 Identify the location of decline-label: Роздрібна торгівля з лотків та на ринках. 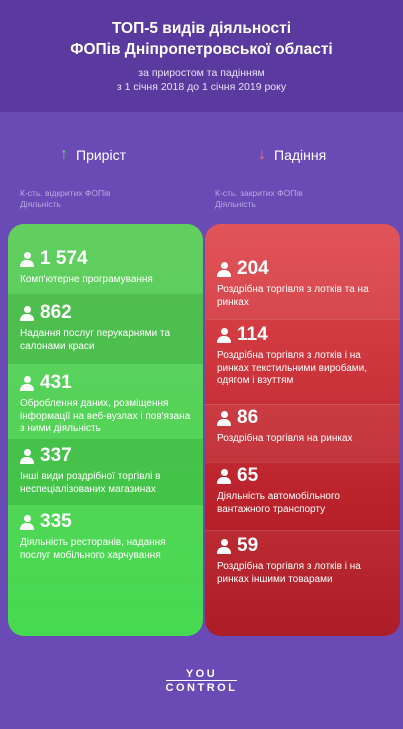
(293, 296).